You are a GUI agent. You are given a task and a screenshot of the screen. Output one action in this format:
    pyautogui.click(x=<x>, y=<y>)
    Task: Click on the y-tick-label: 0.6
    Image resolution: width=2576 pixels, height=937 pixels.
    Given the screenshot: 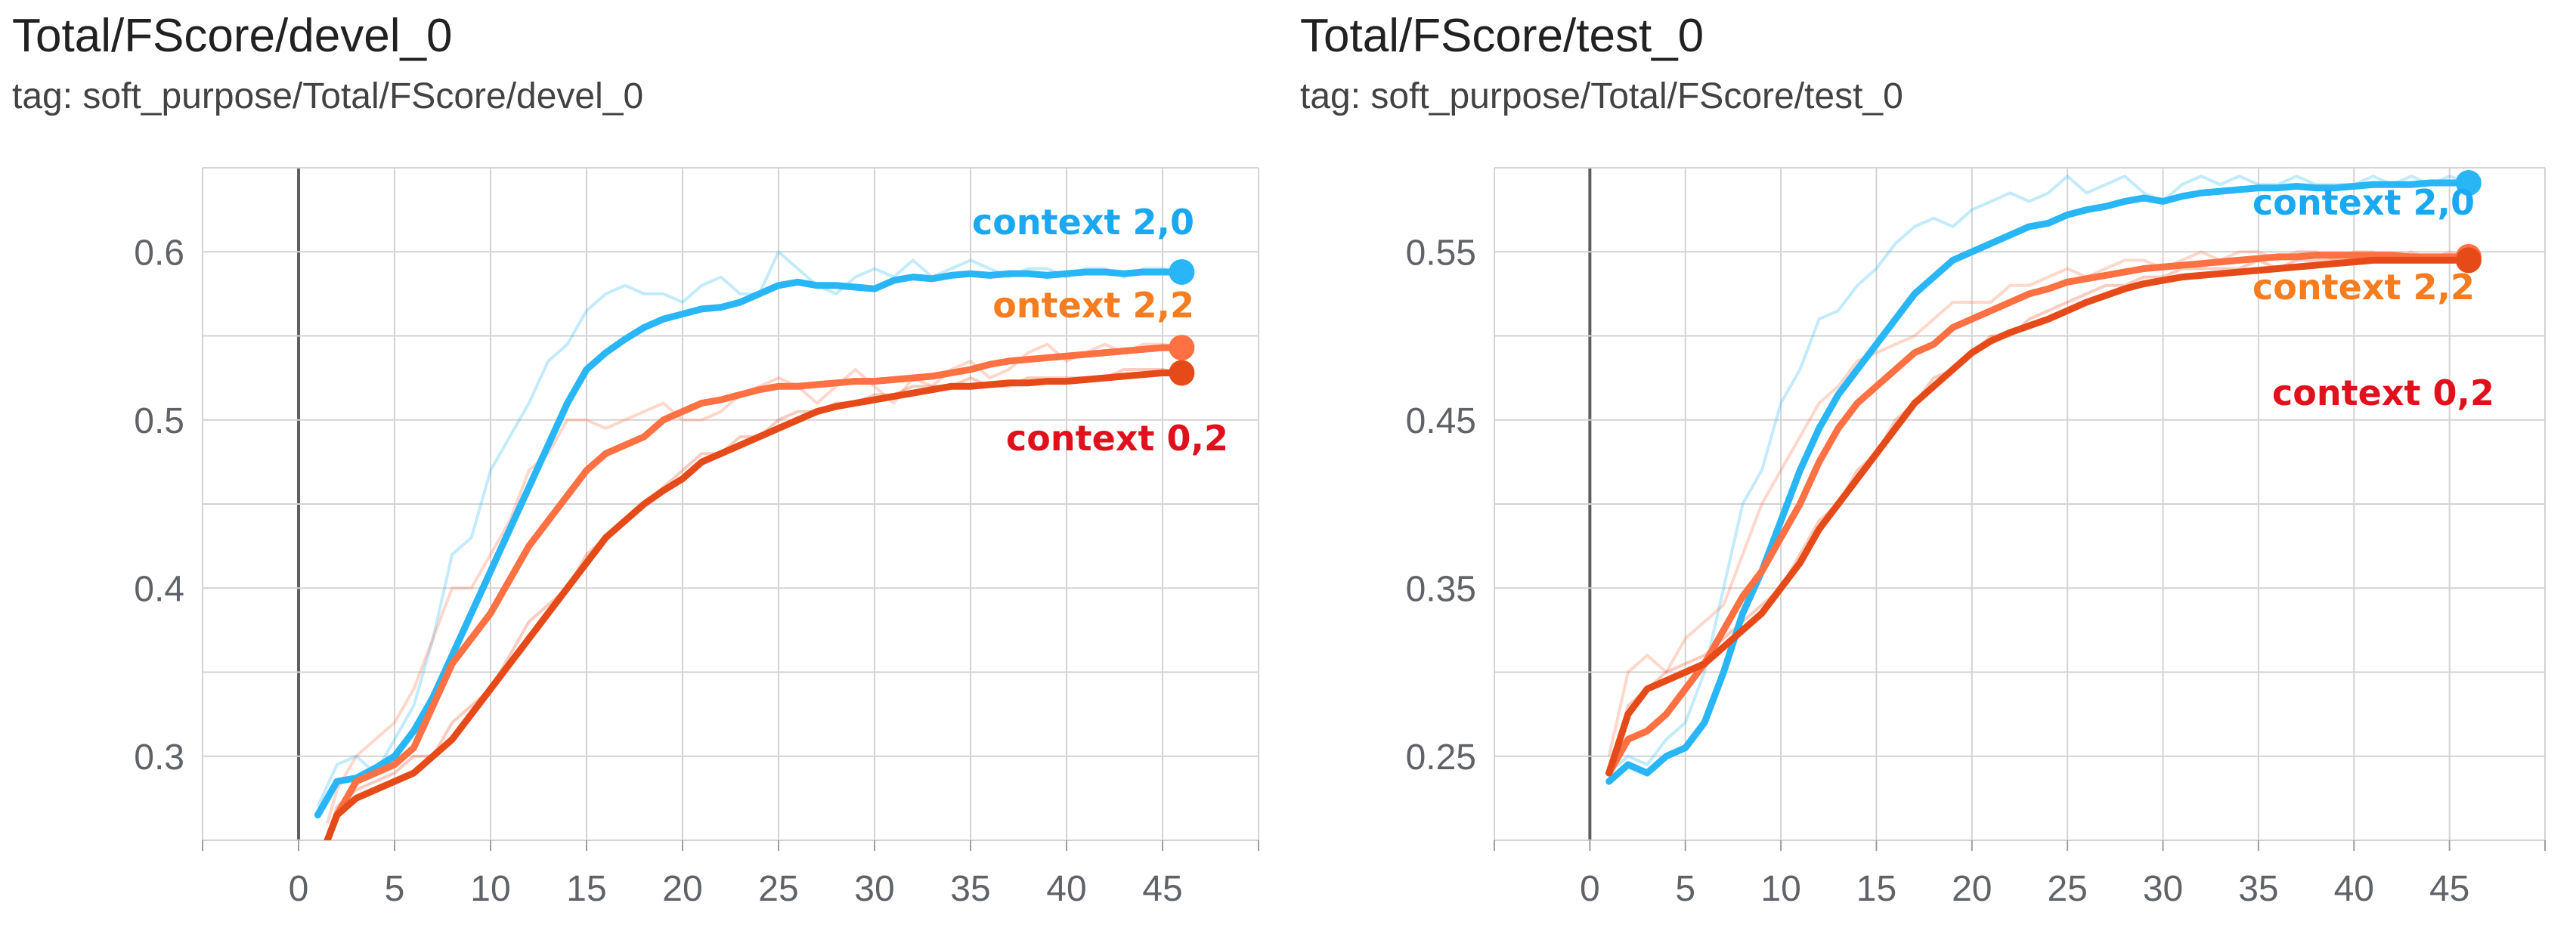 What is the action you would take?
    pyautogui.click(x=159, y=253)
    